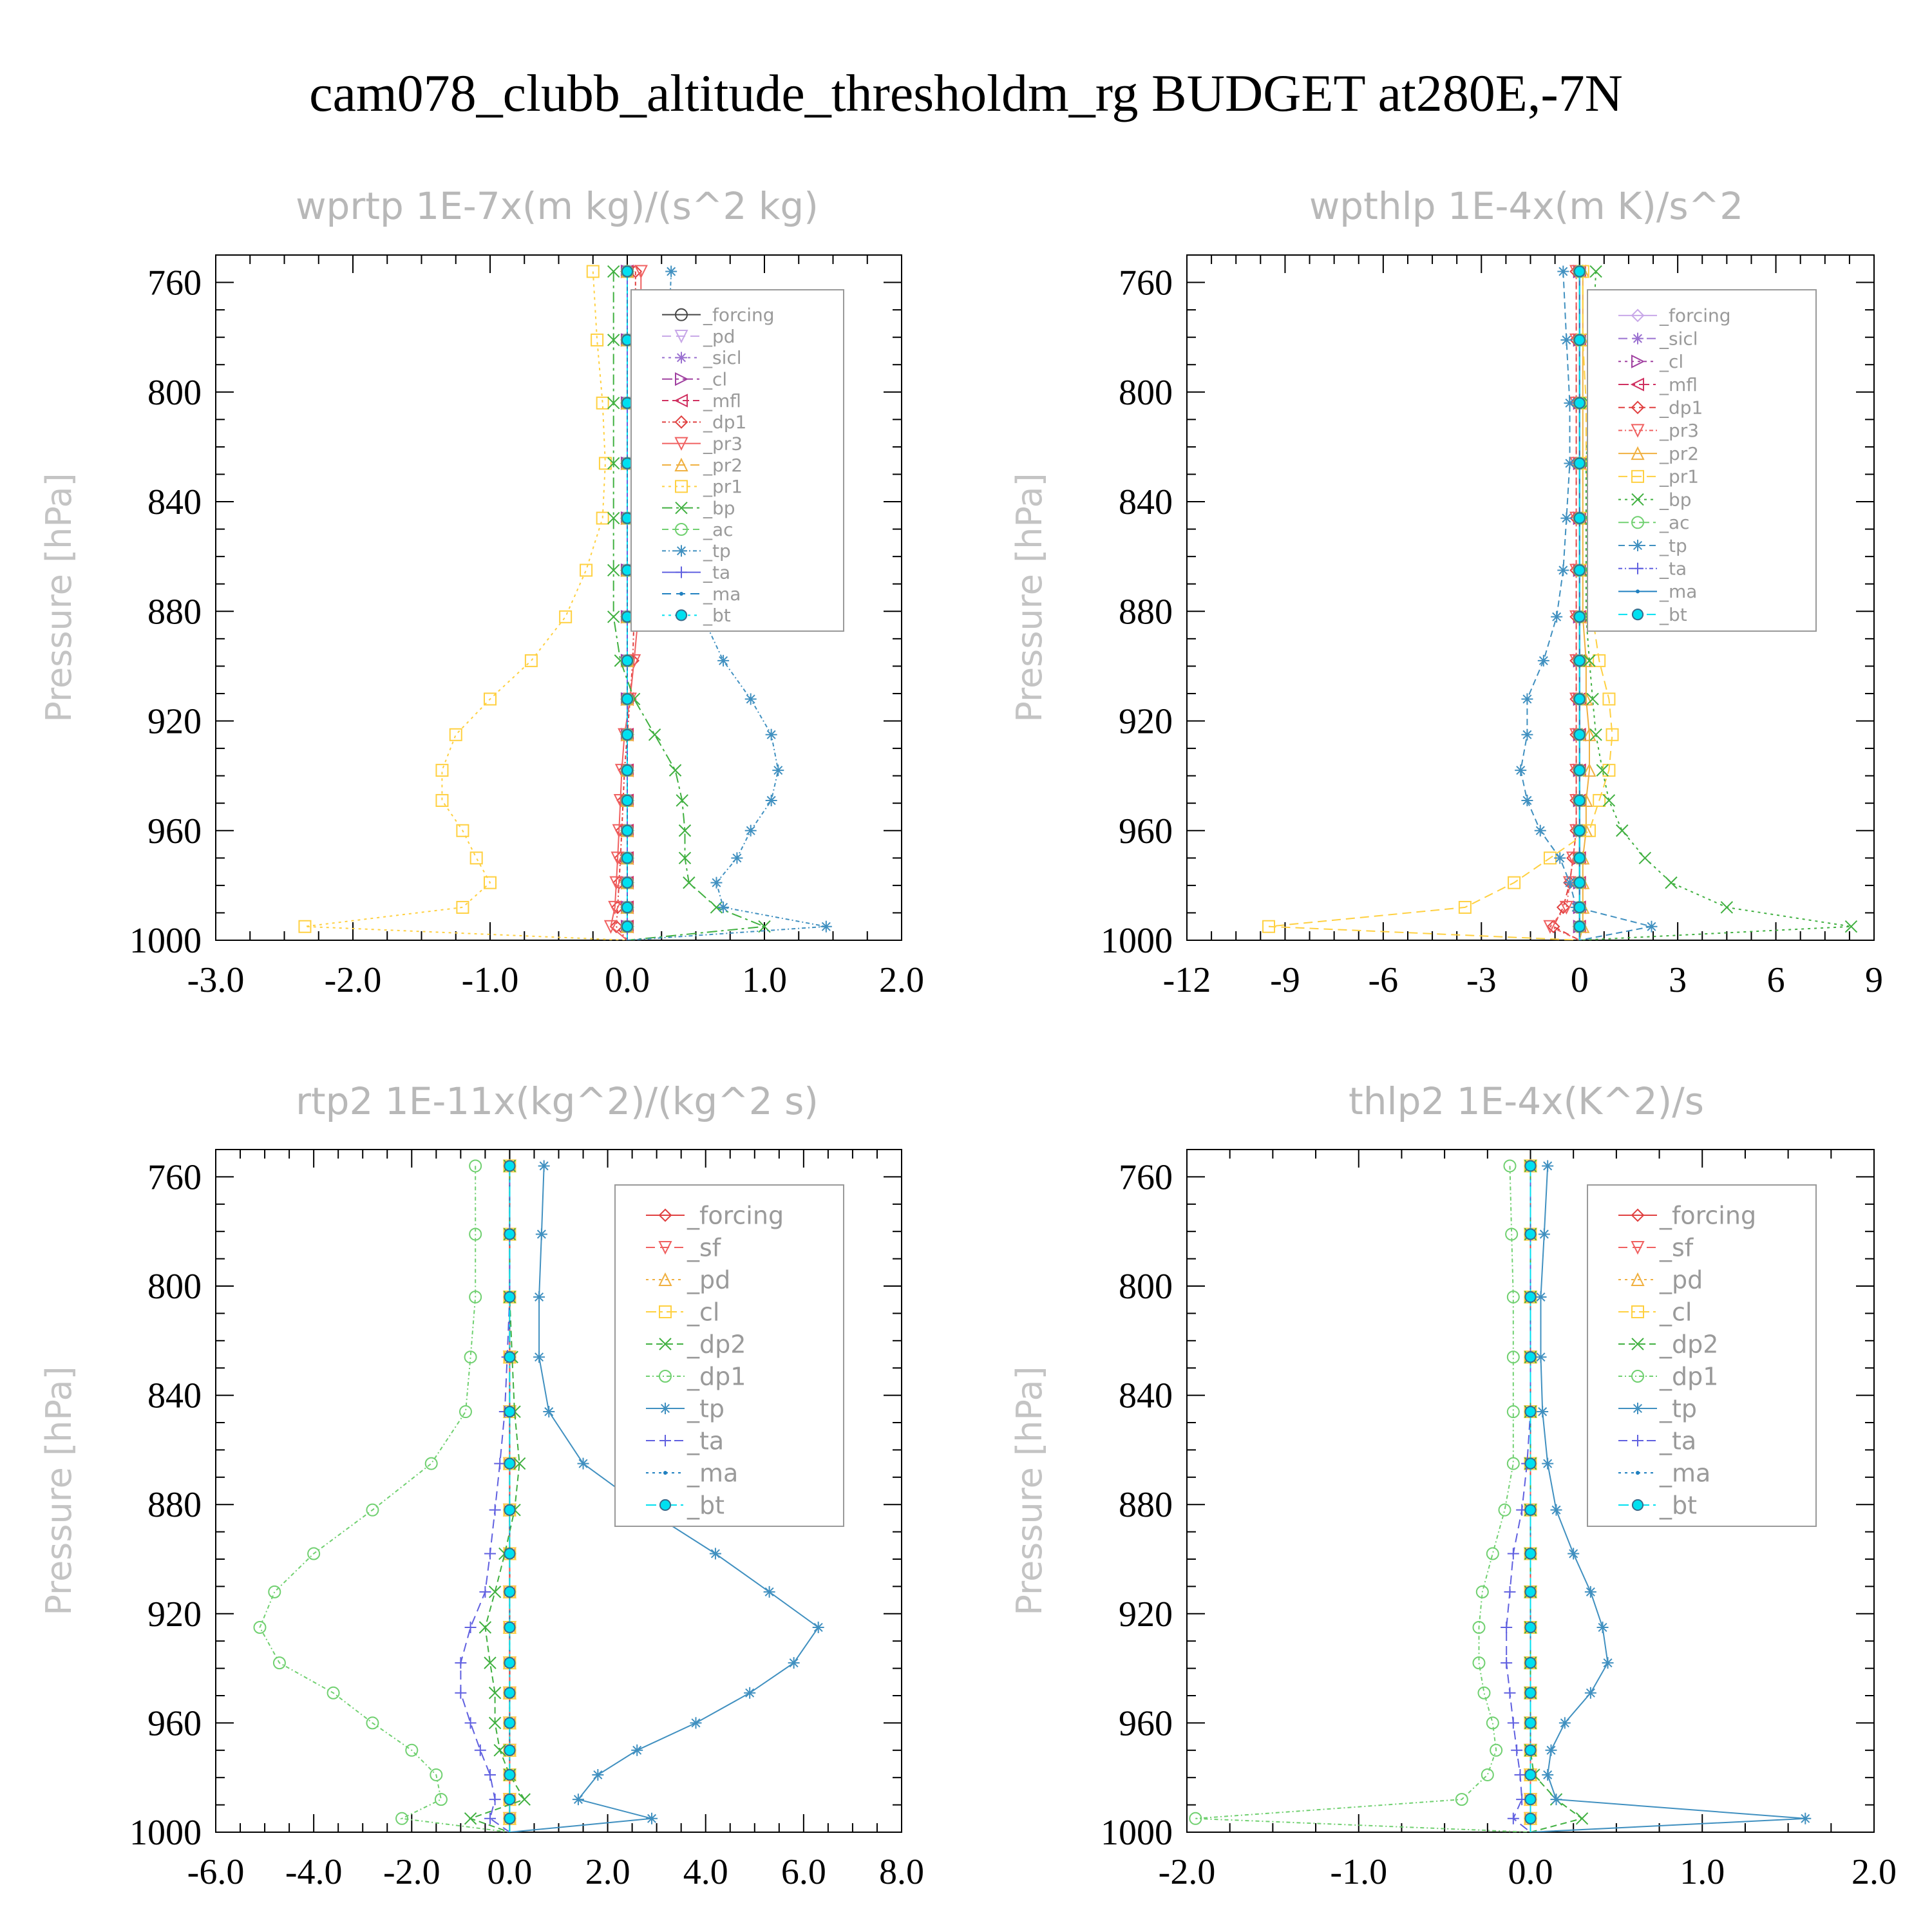  Describe the element at coordinates (701, 594) in the screenshot. I see `legend-entry: _ma` at that location.